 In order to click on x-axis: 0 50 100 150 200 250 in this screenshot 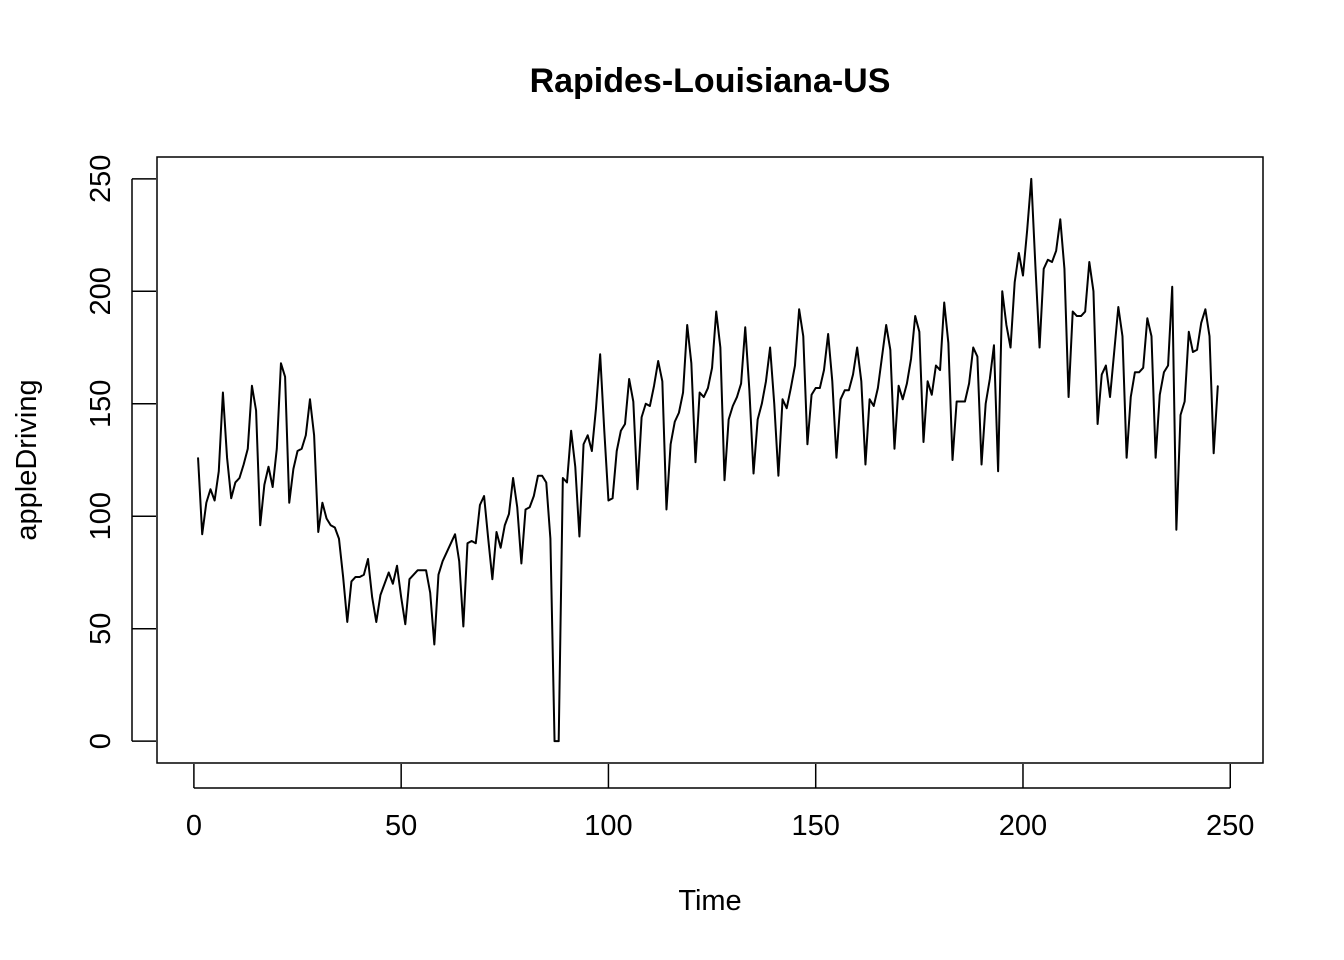, I will do `click(720, 803)`.